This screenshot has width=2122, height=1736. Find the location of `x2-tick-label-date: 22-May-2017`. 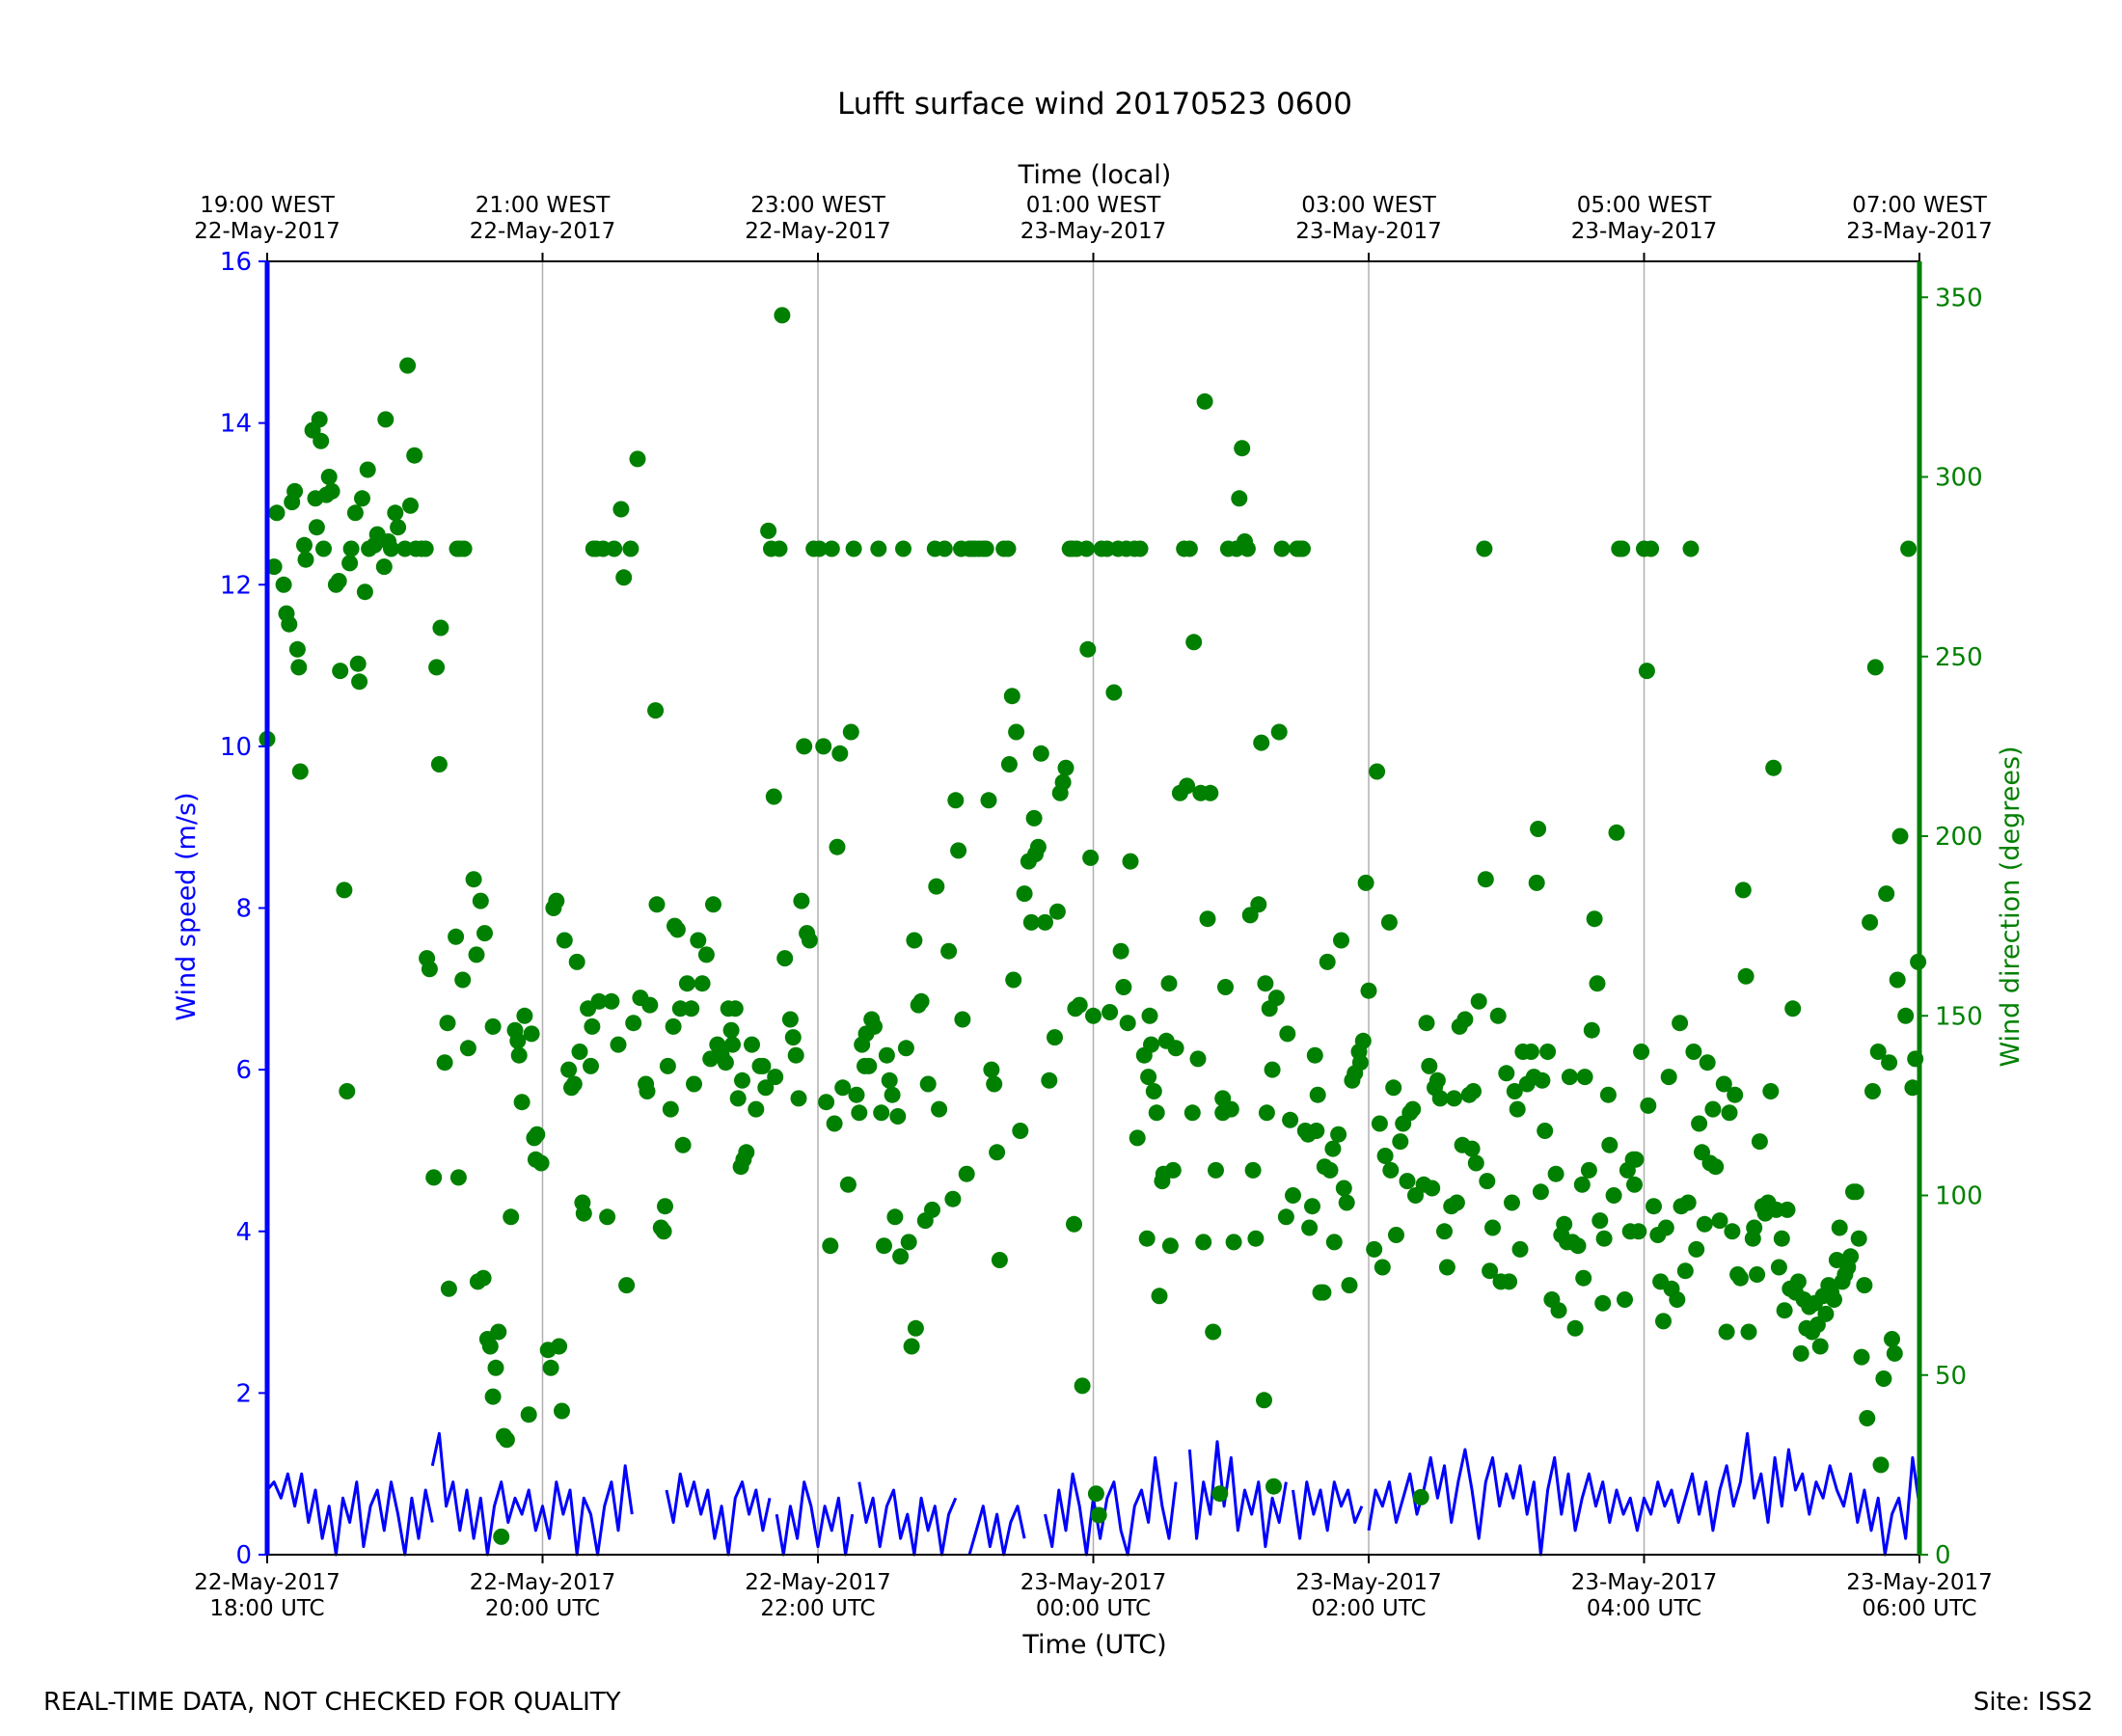

x2-tick-label-date: 22-May-2017 is located at coordinates (818, 231).